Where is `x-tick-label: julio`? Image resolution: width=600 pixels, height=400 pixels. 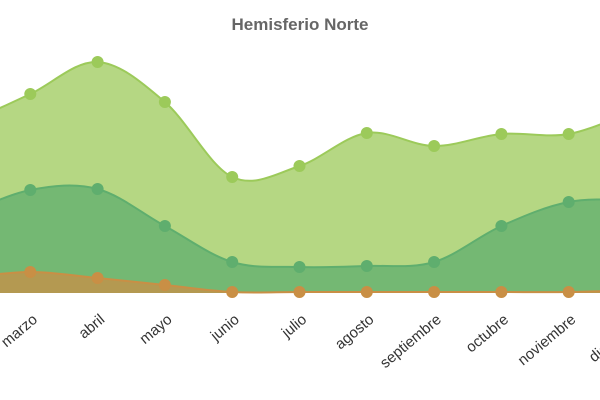 x-tick-label: julio is located at coordinates (294, 326).